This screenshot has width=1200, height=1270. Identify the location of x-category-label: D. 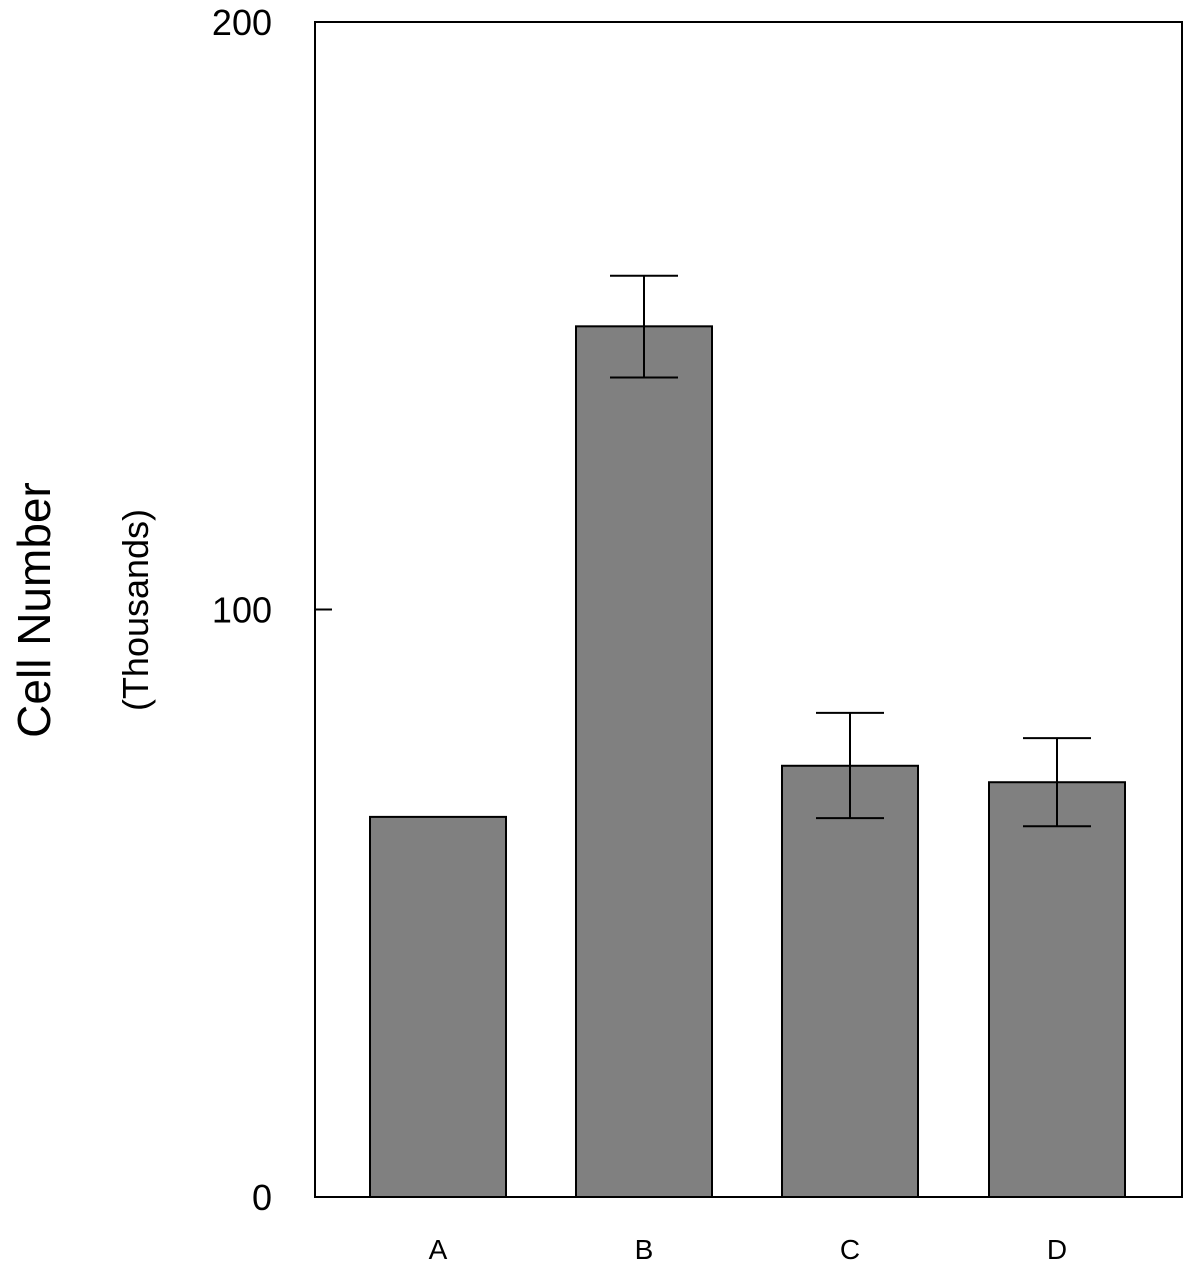
(1057, 1249).